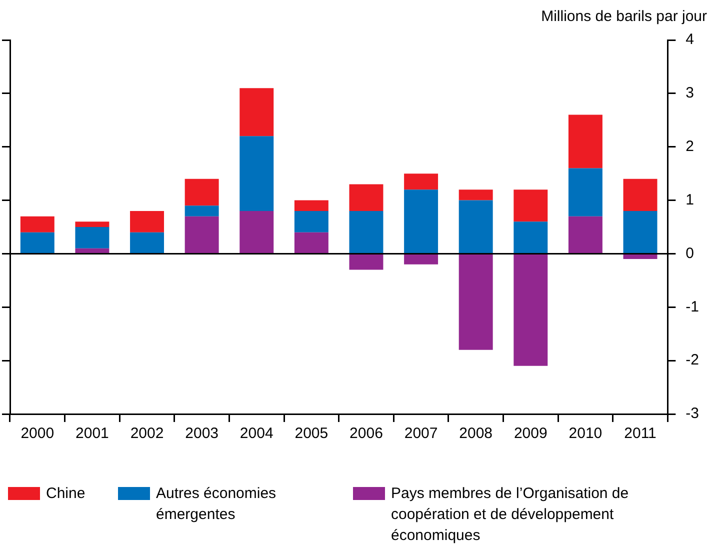 This screenshot has height=548, width=711. What do you see at coordinates (690, 253) in the screenshot?
I see `y-tick-label: 0` at bounding box center [690, 253].